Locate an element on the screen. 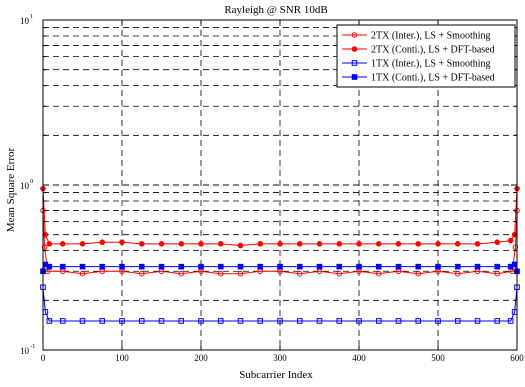 The height and width of the screenshot is (387, 525). x-tick-label: 300 is located at coordinates (280, 358).